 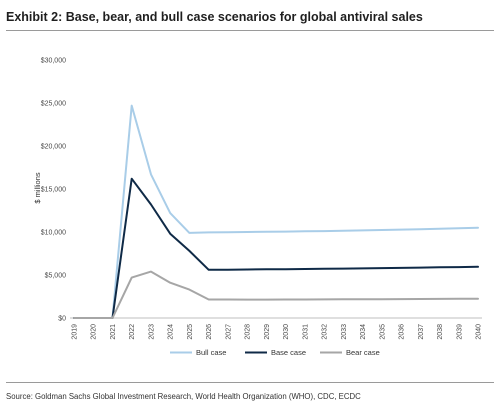 I want to click on bull-case-legend-label: Bull case, so click(x=211, y=352).